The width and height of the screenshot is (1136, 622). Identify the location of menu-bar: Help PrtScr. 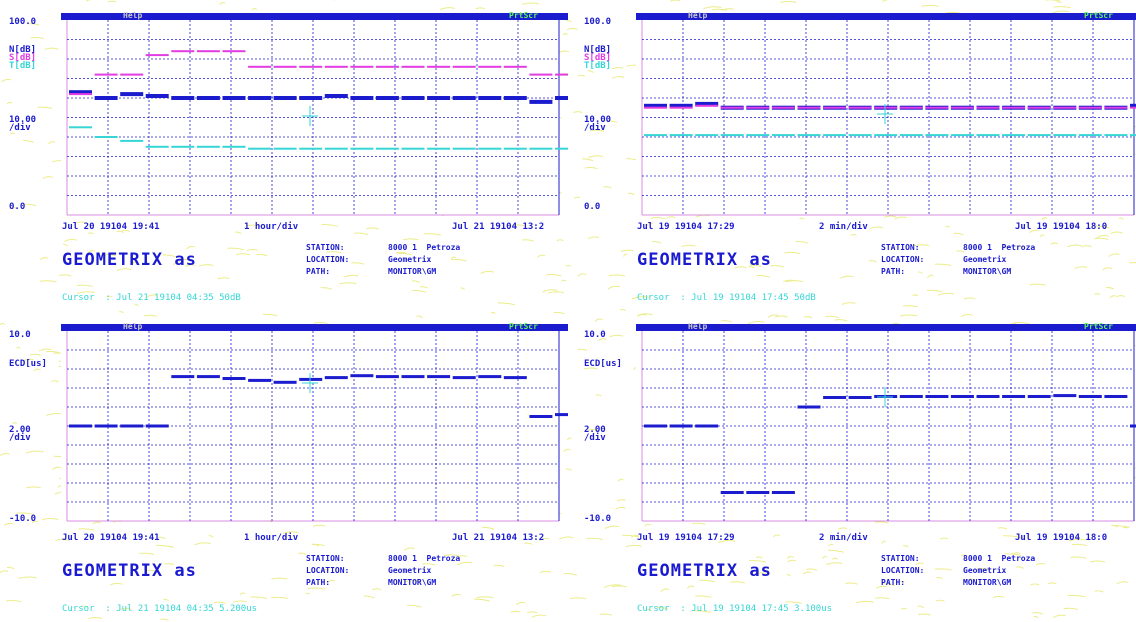
(314, 326).